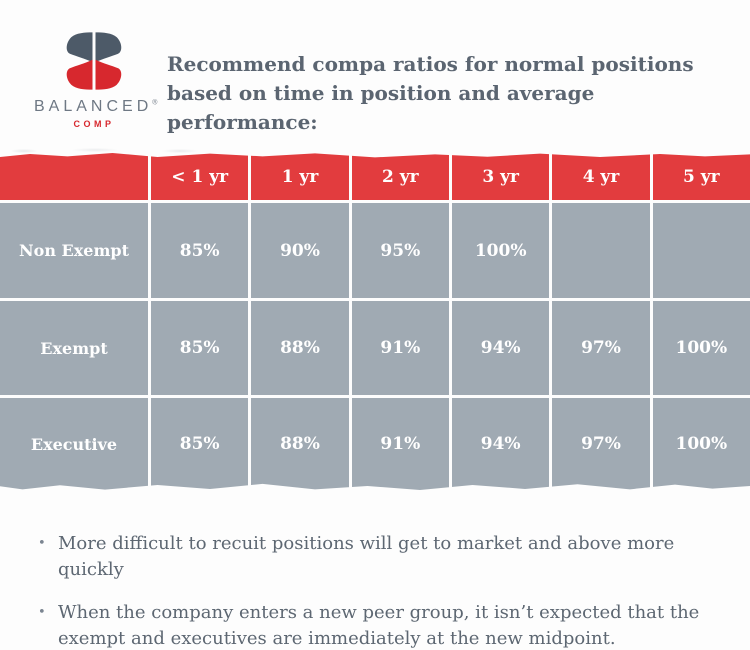 This screenshot has width=750, height=650. I want to click on logo-brand-text: BALANCED, so click(93, 106).